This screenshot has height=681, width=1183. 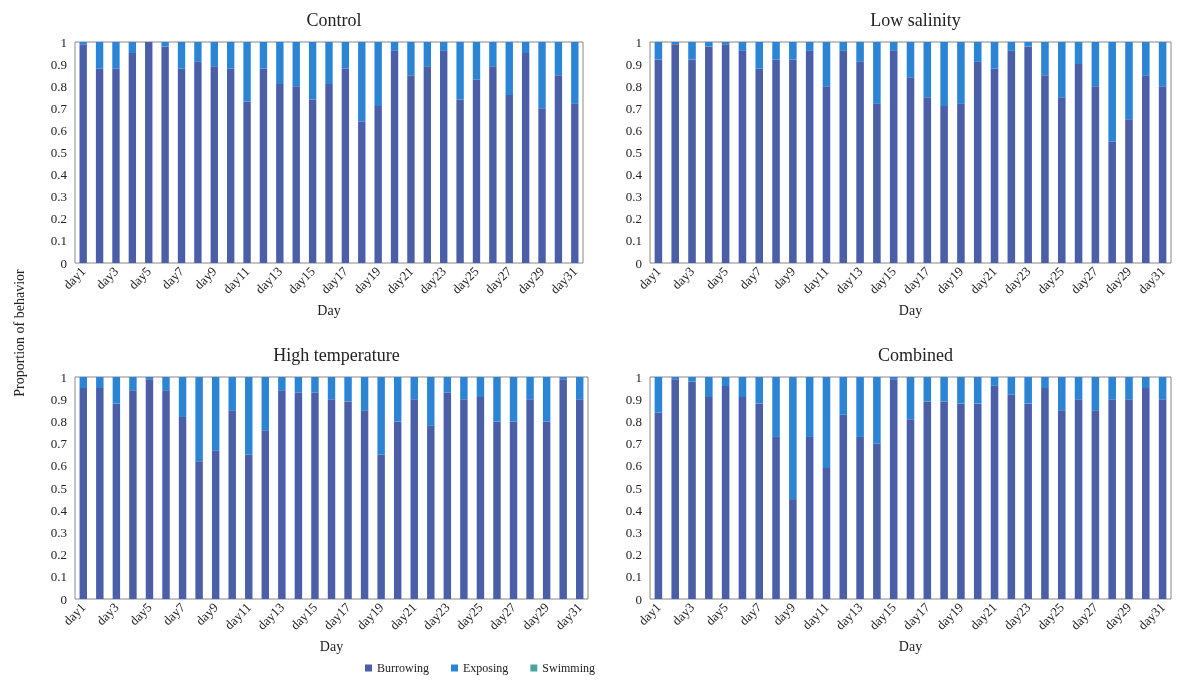 What do you see at coordinates (633, 532) in the screenshot?
I see `y-tick-label: 0.3` at bounding box center [633, 532].